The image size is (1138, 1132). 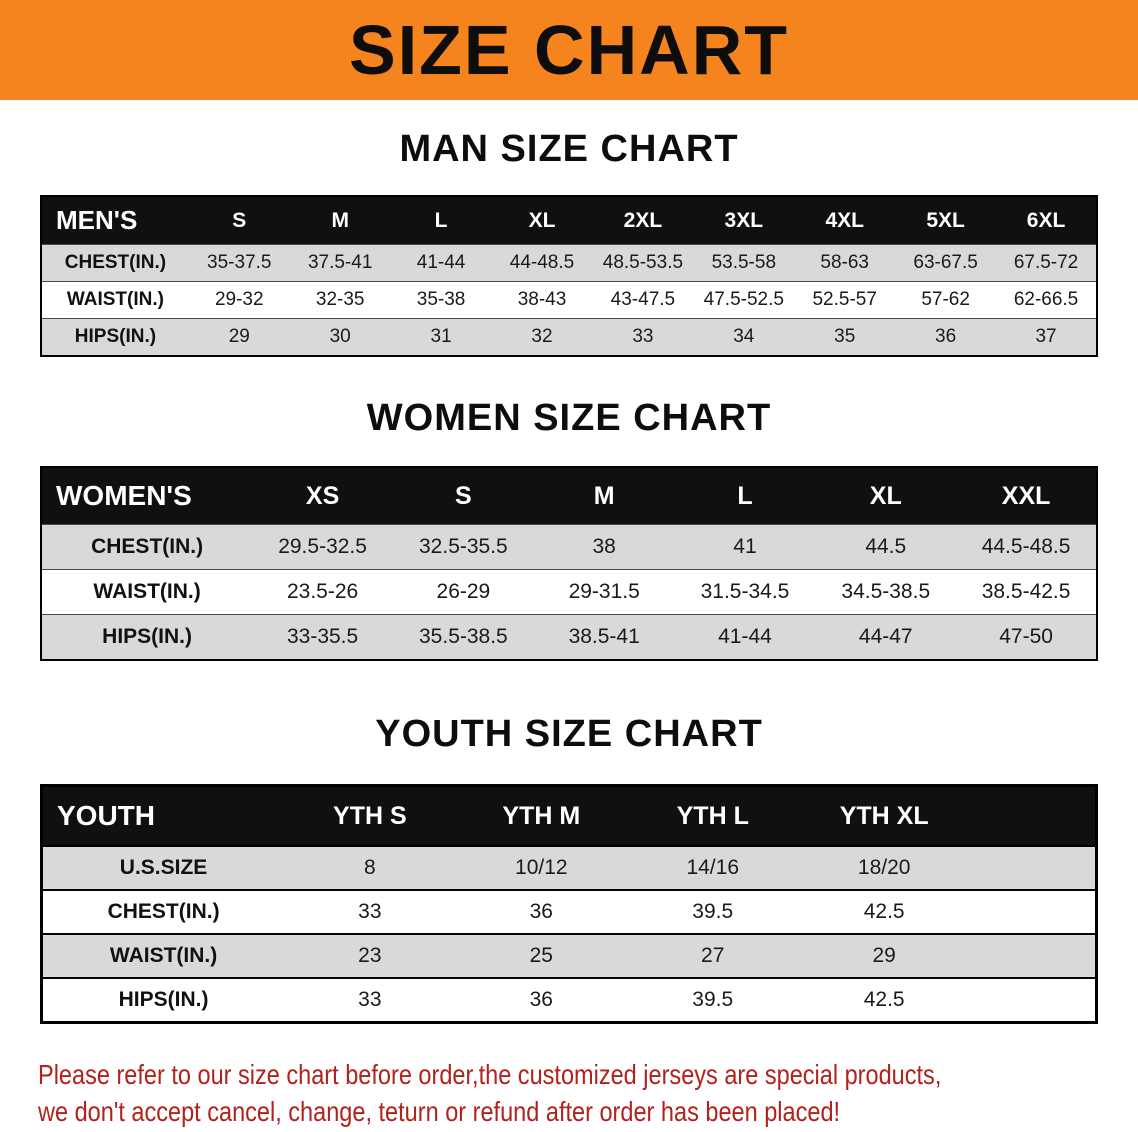 What do you see at coordinates (441, 262) in the screenshot?
I see `size-value: 41-44` at bounding box center [441, 262].